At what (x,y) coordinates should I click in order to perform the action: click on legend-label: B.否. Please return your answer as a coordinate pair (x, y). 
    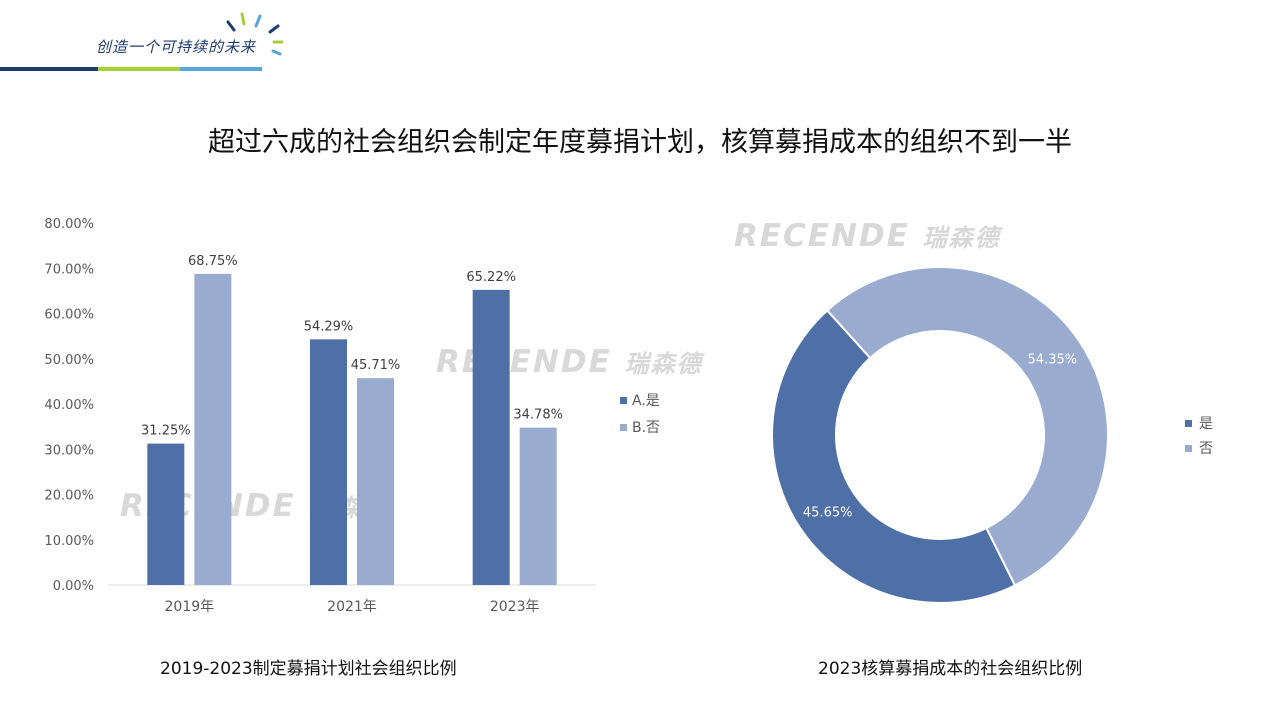
    Looking at the image, I should click on (646, 428).